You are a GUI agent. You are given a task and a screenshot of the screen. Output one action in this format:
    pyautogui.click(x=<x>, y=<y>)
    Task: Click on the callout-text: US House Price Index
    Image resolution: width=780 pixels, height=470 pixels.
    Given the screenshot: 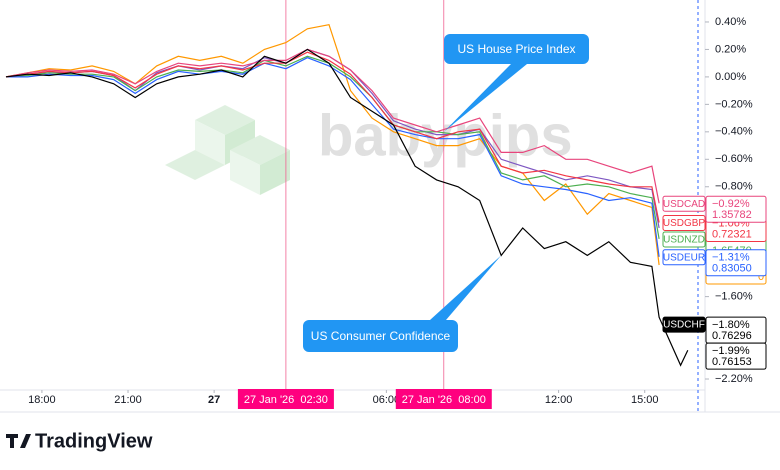 What is the action you would take?
    pyautogui.click(x=516, y=49)
    